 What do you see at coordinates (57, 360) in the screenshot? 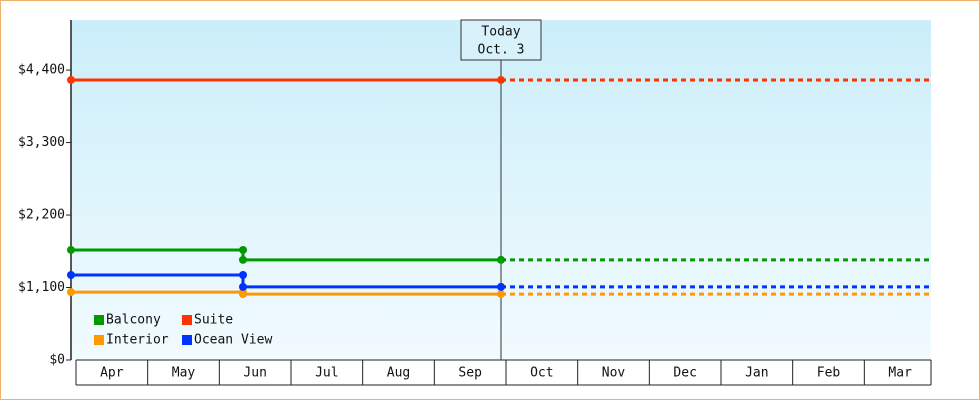
I see `y-tick-label: $0` at bounding box center [57, 360].